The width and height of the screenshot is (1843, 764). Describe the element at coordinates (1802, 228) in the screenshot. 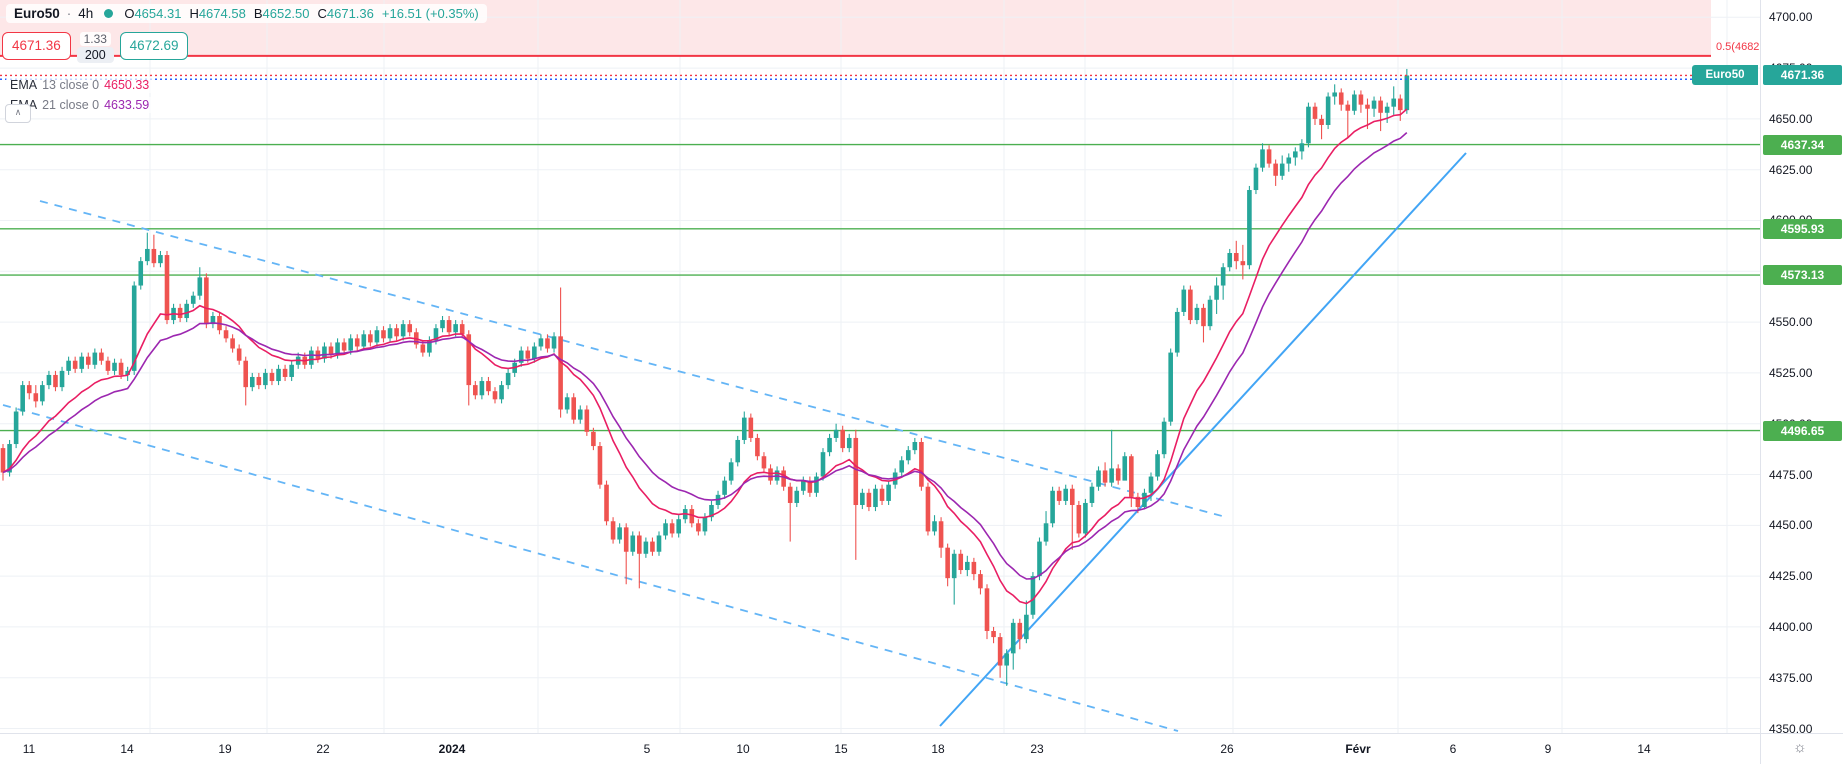

I see `level-price-tag: 4595.93` at that location.